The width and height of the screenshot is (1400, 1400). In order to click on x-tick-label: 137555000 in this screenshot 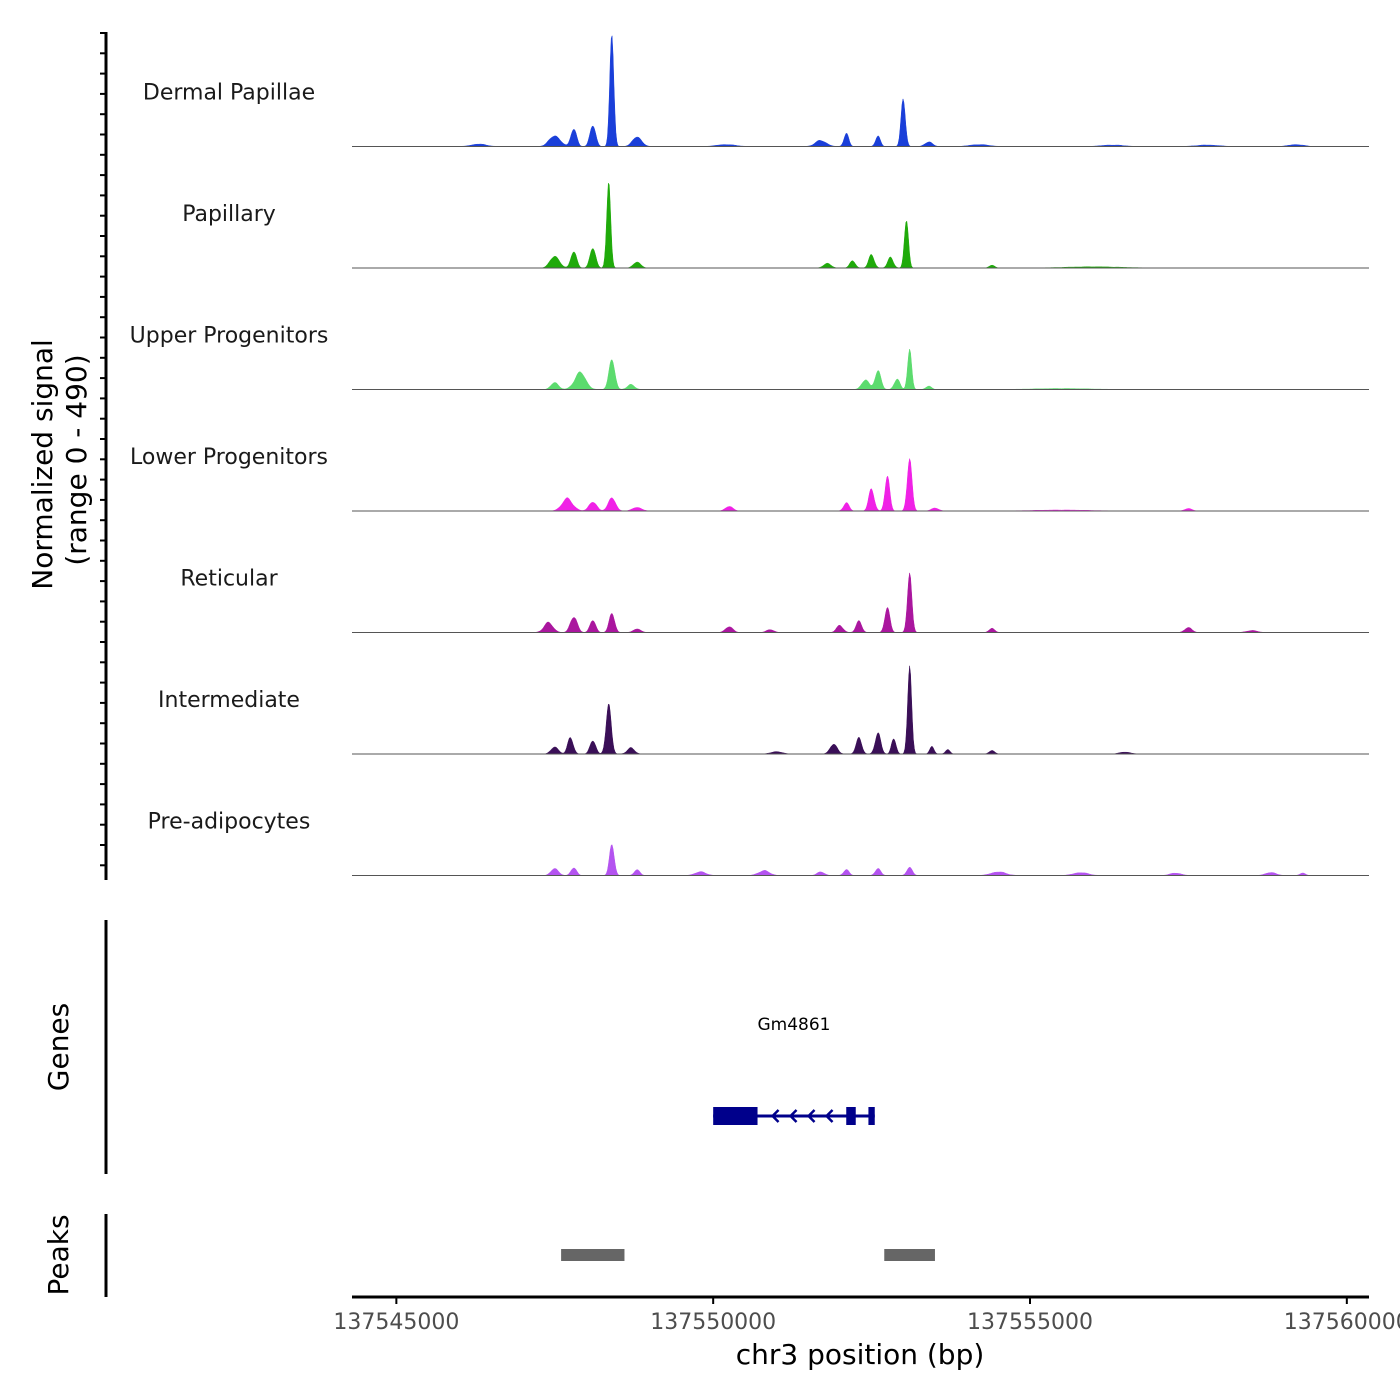, I will do `click(1030, 1322)`.